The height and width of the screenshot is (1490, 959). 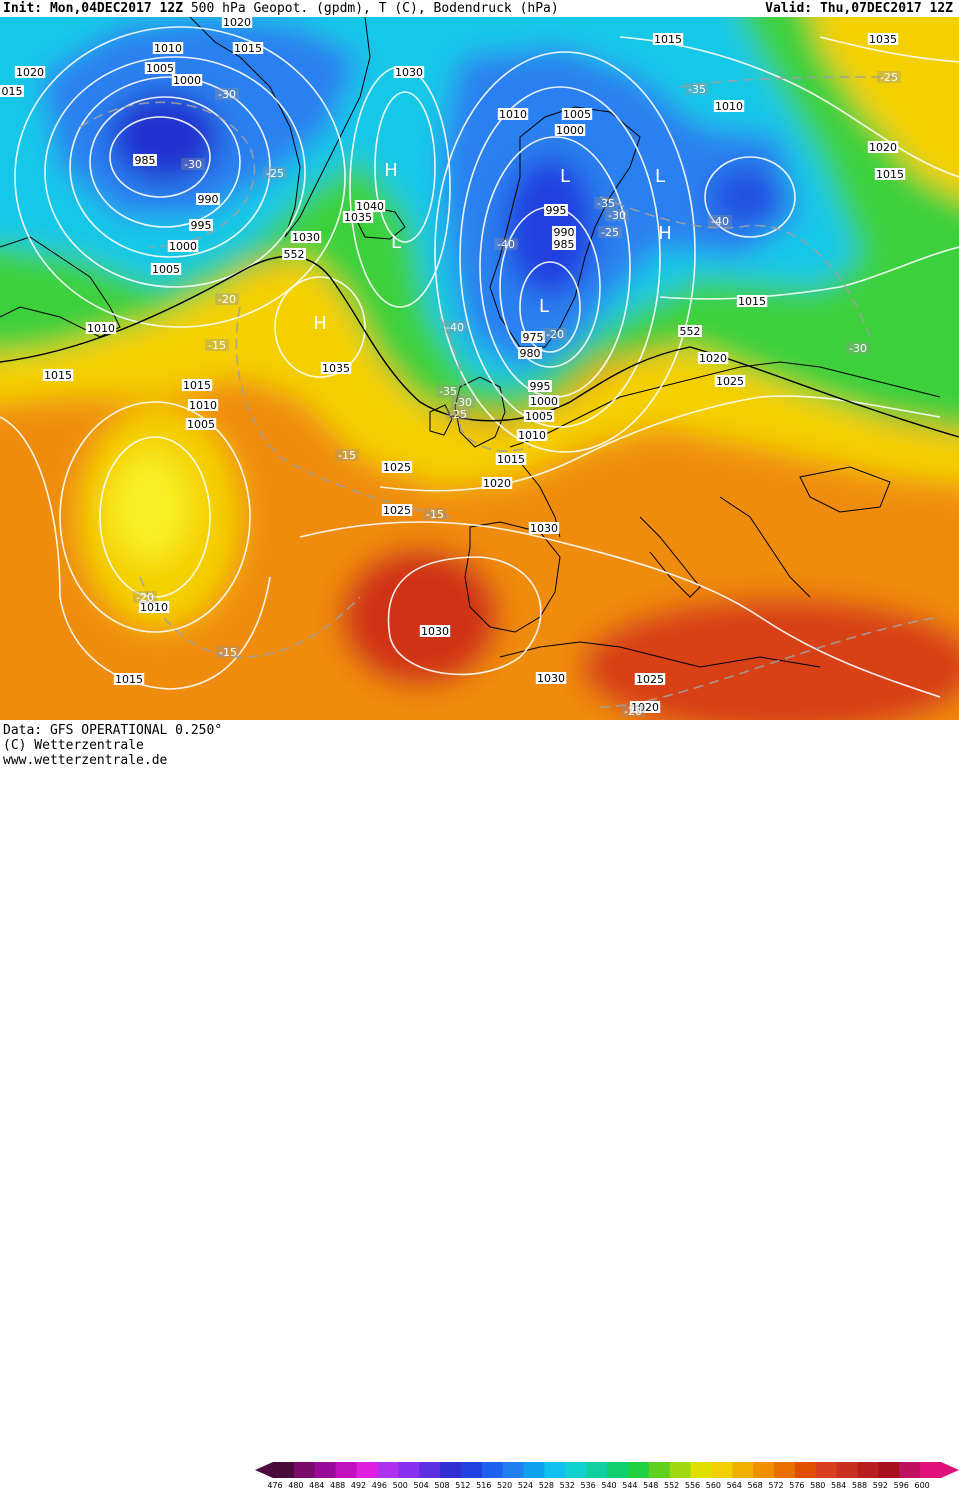 I want to click on pressure-label: 1010, so click(x=168, y=48).